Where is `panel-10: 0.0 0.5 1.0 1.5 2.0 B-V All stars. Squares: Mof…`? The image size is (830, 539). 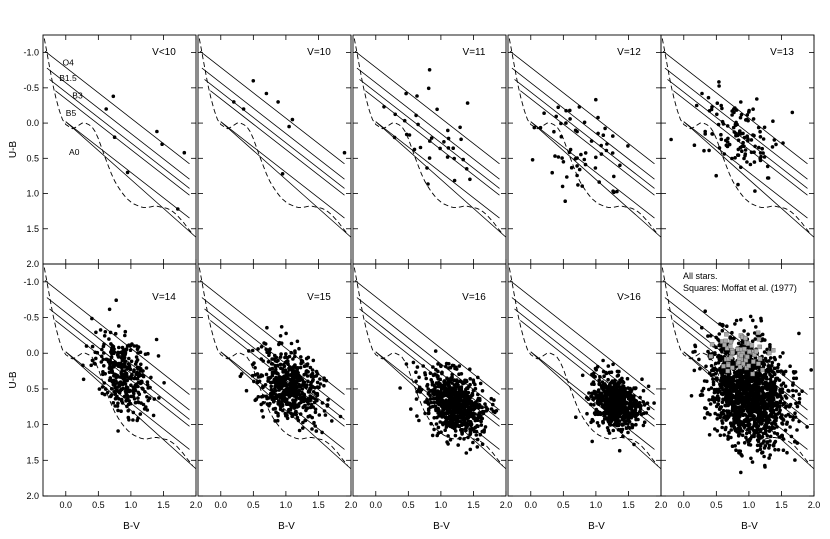 panel-10: 0.0 0.5 1.0 1.5 2.0 B-V All stars. Squares: Mof… is located at coordinates (740, 397).